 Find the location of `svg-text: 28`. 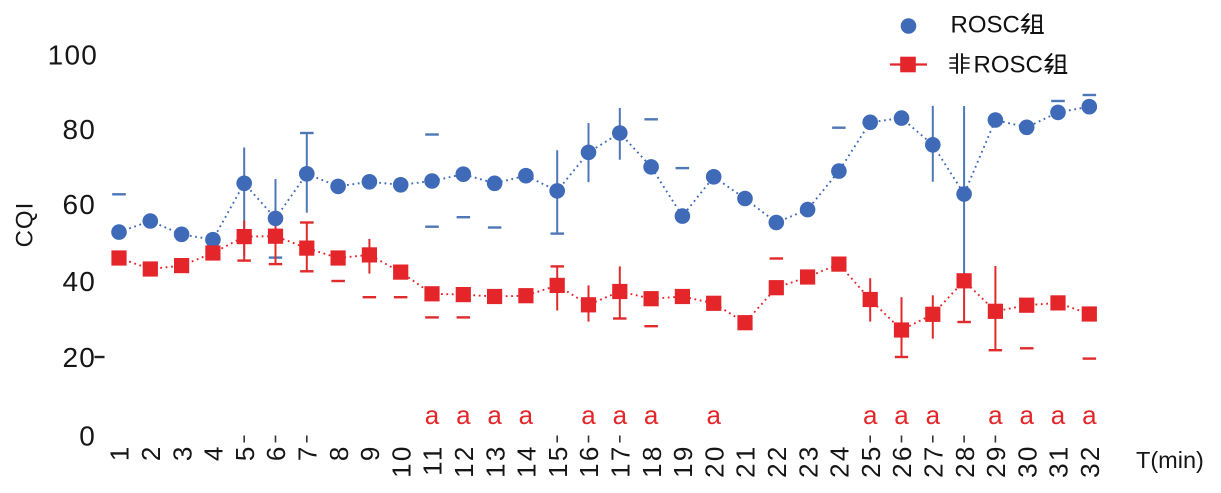

svg-text: 28 is located at coordinates (965, 461).